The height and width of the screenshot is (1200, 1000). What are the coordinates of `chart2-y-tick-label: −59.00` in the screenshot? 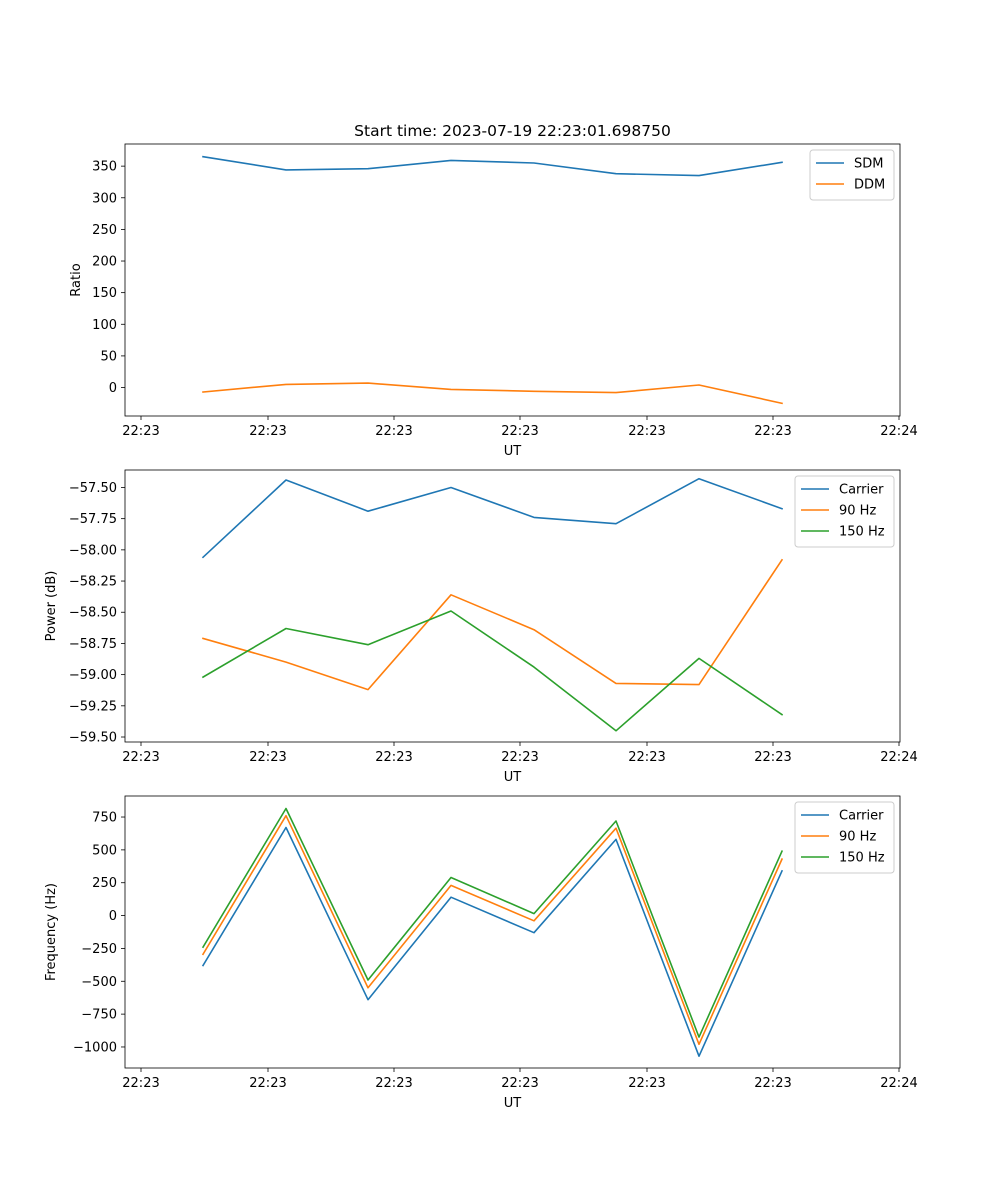 It's located at (93, 675).